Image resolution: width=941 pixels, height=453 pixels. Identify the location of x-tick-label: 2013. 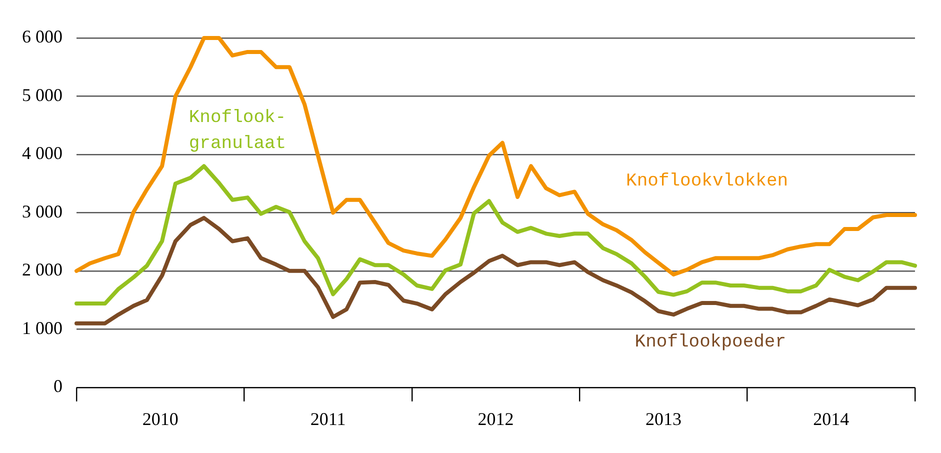
(663, 418).